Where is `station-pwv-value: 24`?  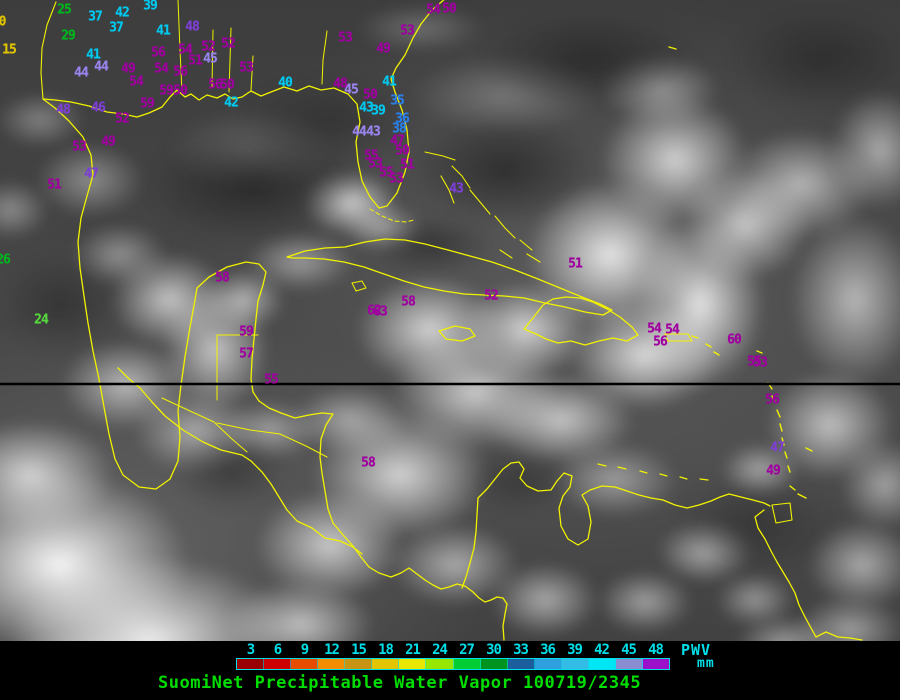 station-pwv-value: 24 is located at coordinates (41, 320).